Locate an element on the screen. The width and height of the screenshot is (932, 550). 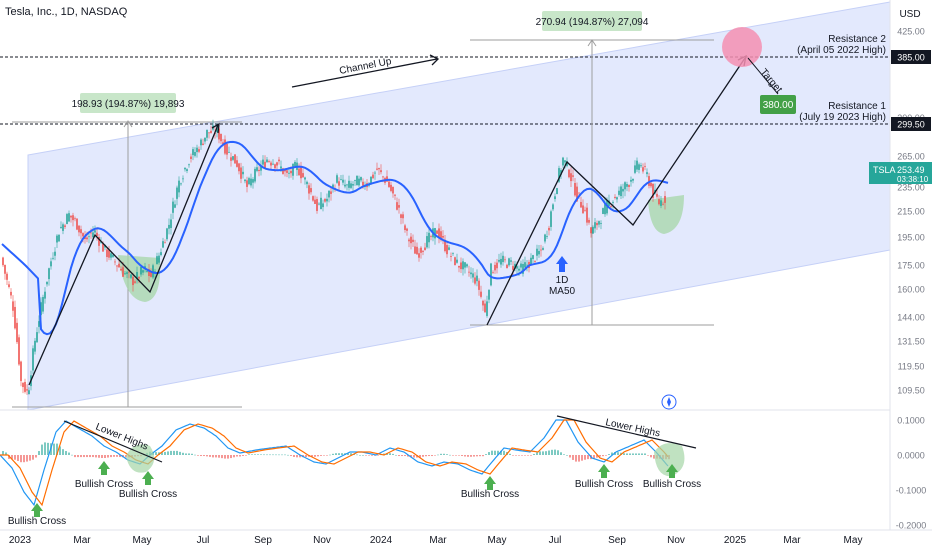
last-price-symbol: TSLA is located at coordinates (884, 170).